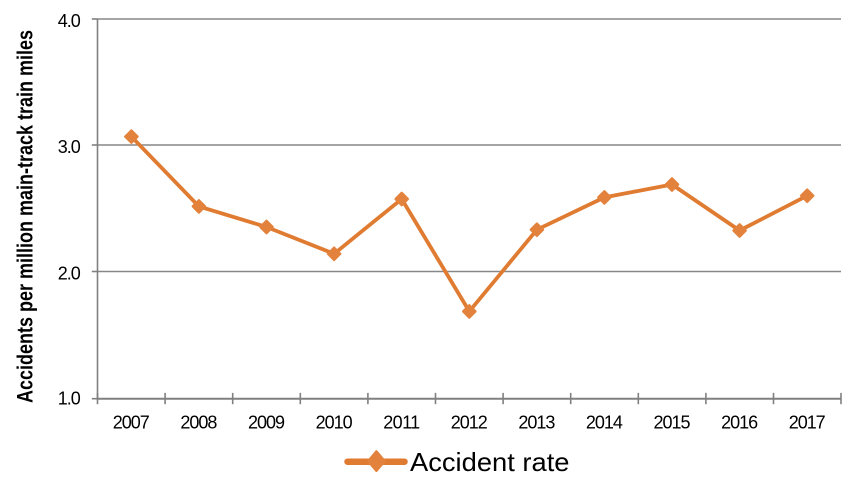  Describe the element at coordinates (131, 423) in the screenshot. I see `svg-text: 2007` at that location.